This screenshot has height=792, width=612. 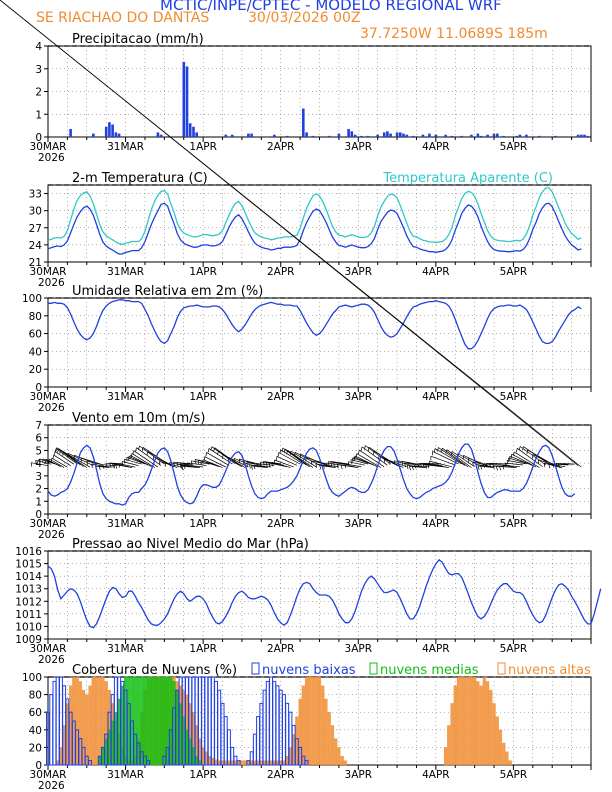 I want to click on y-tick-label: 1014, so click(x=28, y=577).